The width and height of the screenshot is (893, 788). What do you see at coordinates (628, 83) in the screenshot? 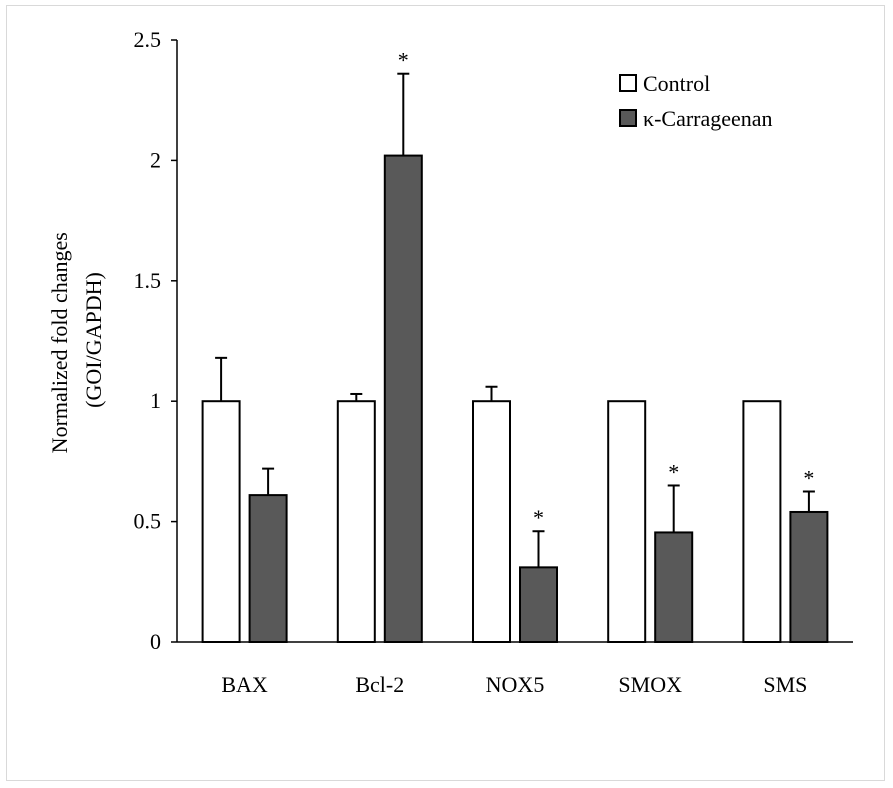
I see `legend-swatch-control` at bounding box center [628, 83].